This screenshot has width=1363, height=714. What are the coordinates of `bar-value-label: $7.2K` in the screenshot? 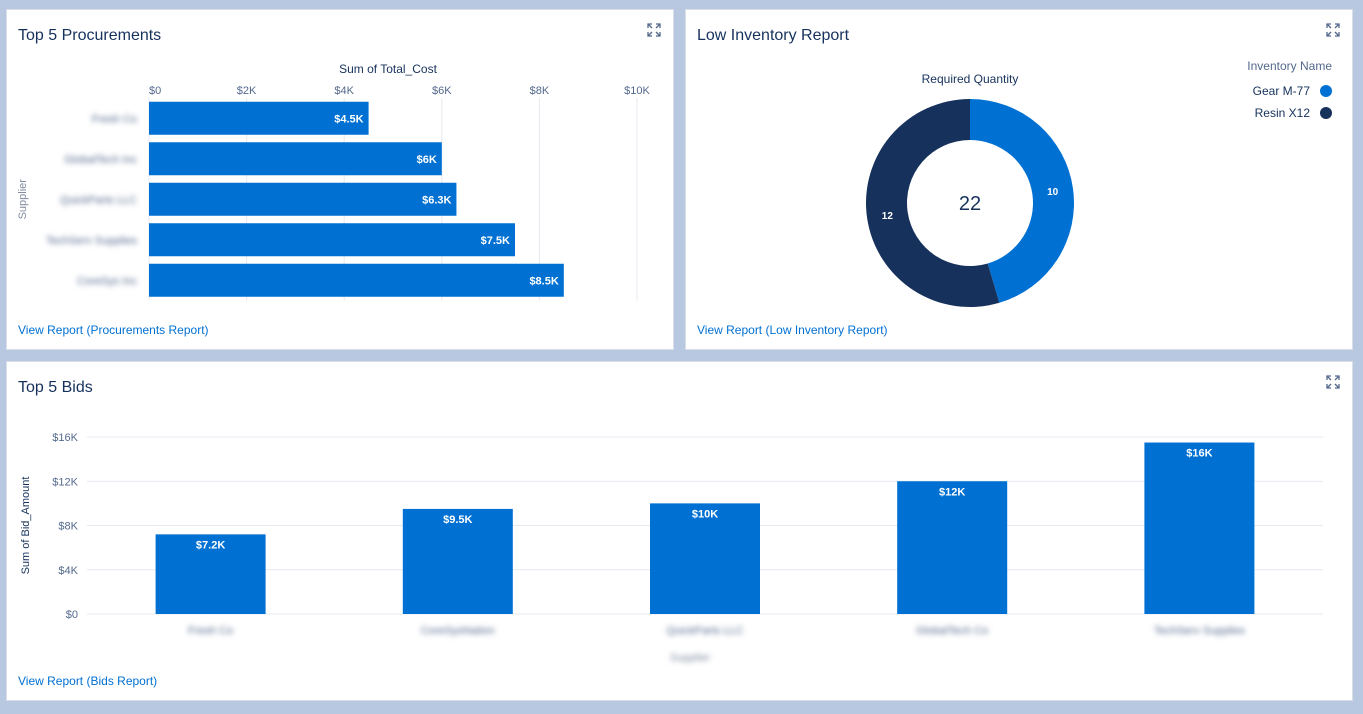 It's located at (210, 545).